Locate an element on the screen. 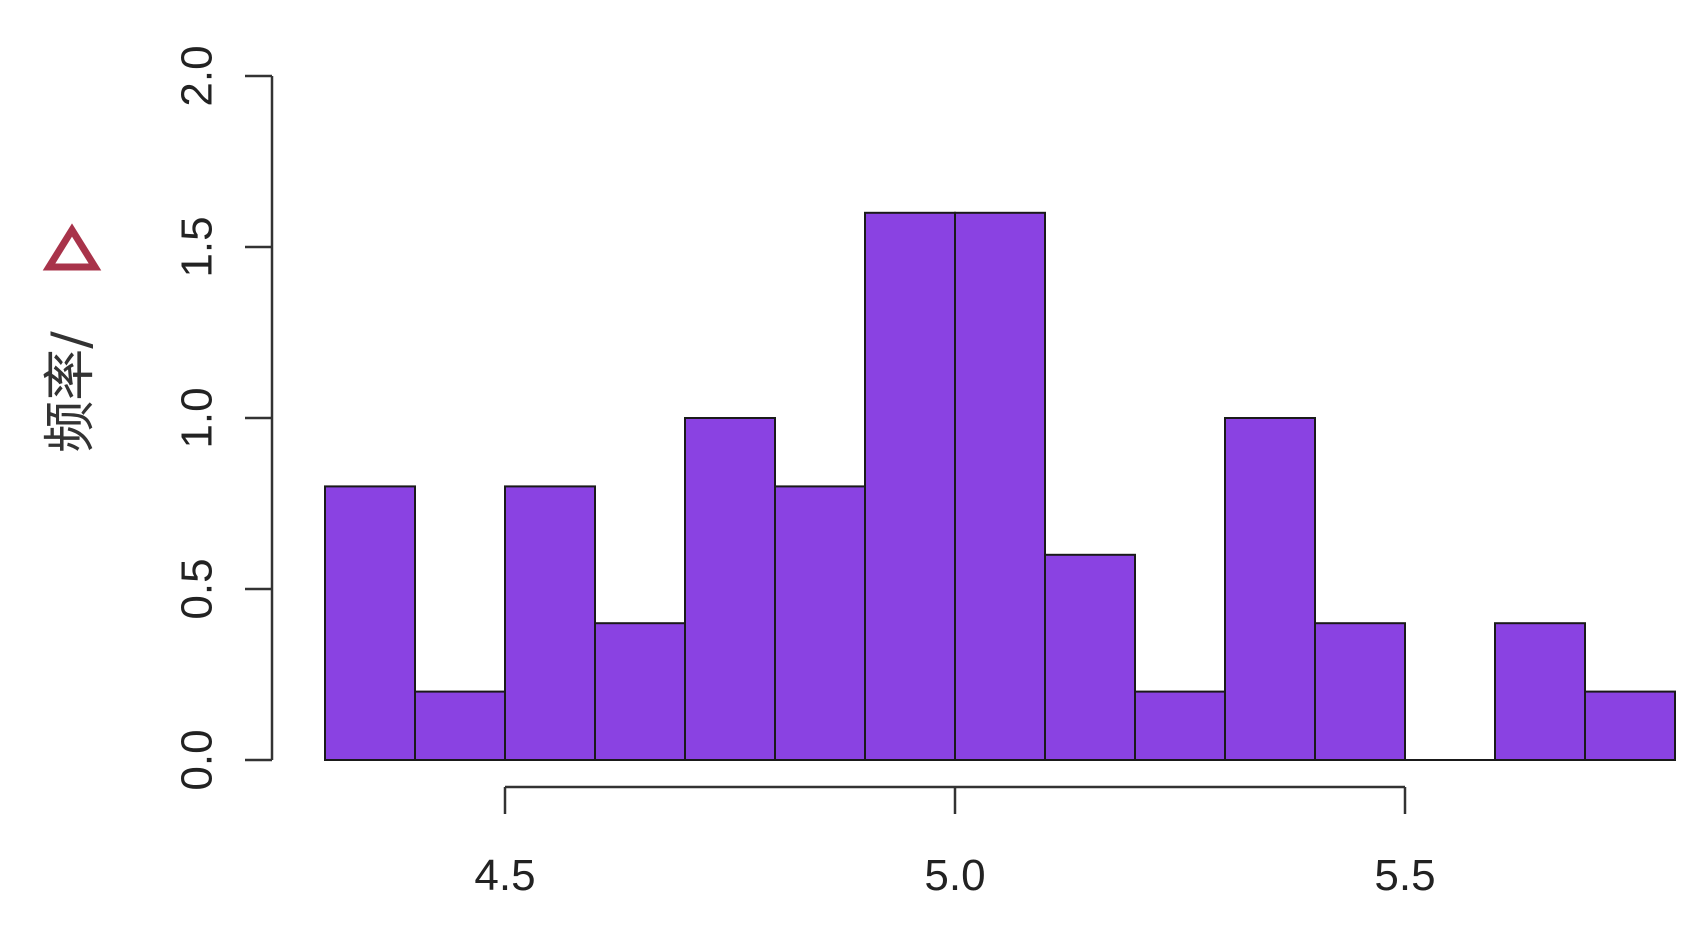  x-axis: 4.5 5.0 5.5 is located at coordinates (955, 842).